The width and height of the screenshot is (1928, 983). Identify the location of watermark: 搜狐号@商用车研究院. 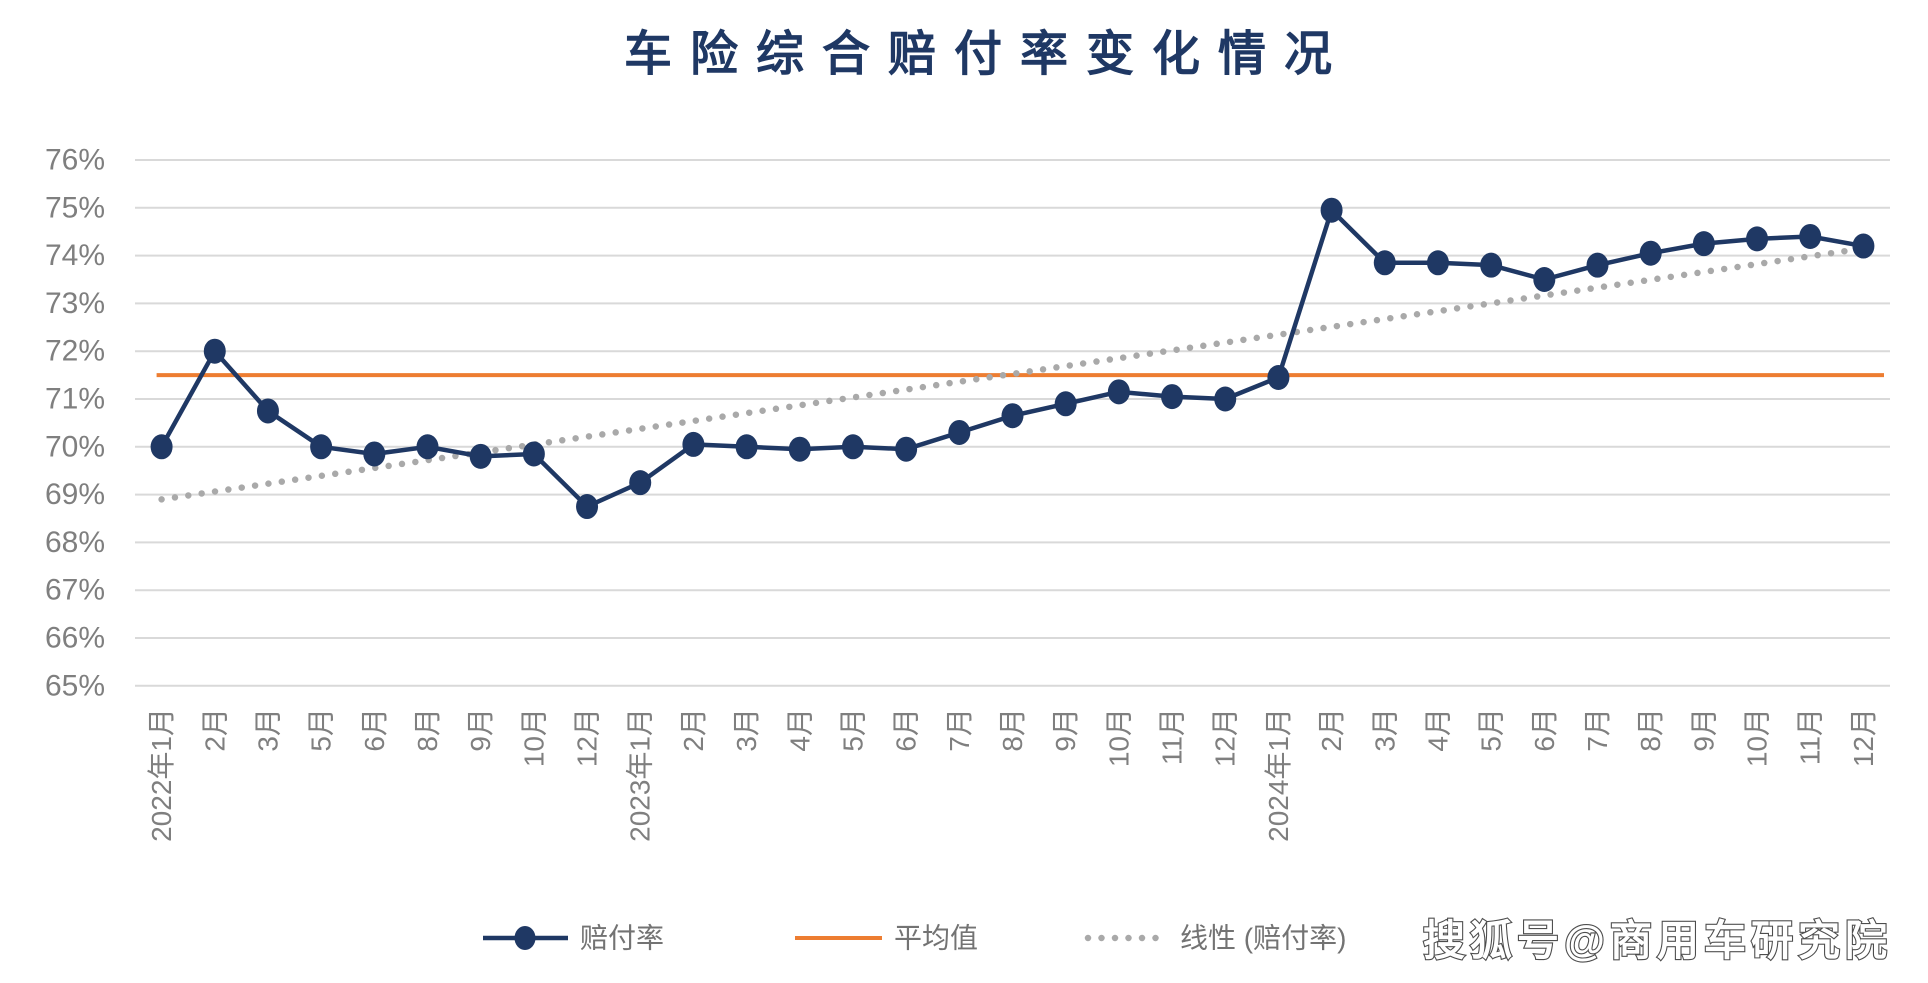
(1657, 940).